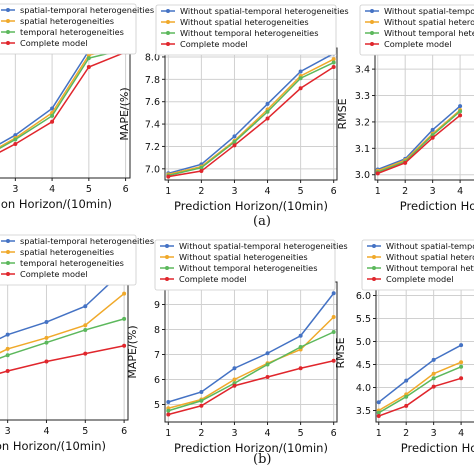  Describe the element at coordinates (363, 365) in the screenshot. I see `y-tick-label: 4.5` at that location.